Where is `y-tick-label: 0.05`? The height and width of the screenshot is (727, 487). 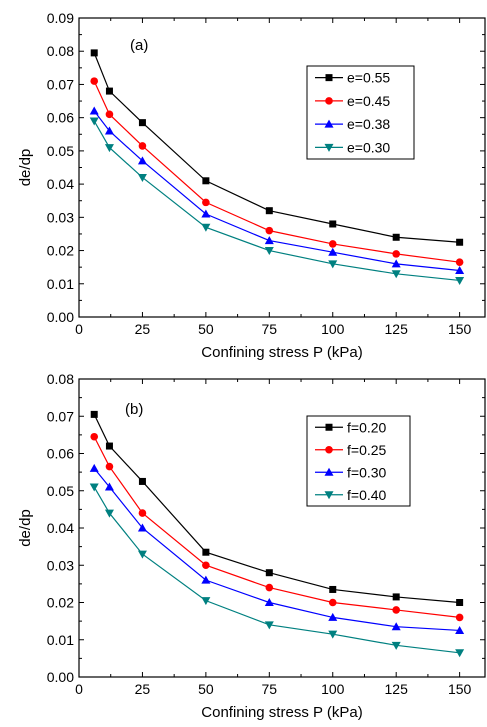 y-tick-label: 0.05 is located at coordinates (60, 491).